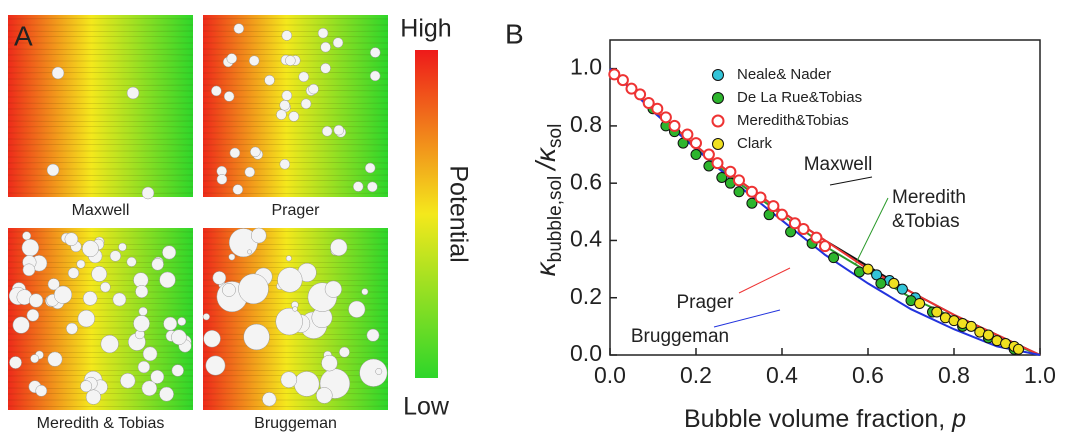 Image resolution: width=1065 pixels, height=439 pixels. What do you see at coordinates (586, 296) in the screenshot?
I see `y-tick-label: 0.2` at bounding box center [586, 296].